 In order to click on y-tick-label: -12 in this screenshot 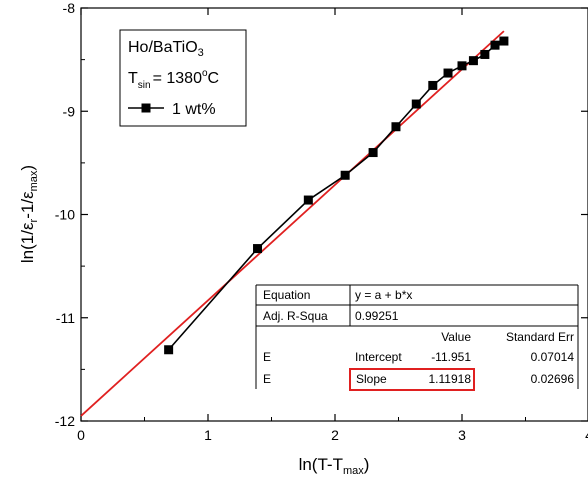, I will do `click(65, 421)`.